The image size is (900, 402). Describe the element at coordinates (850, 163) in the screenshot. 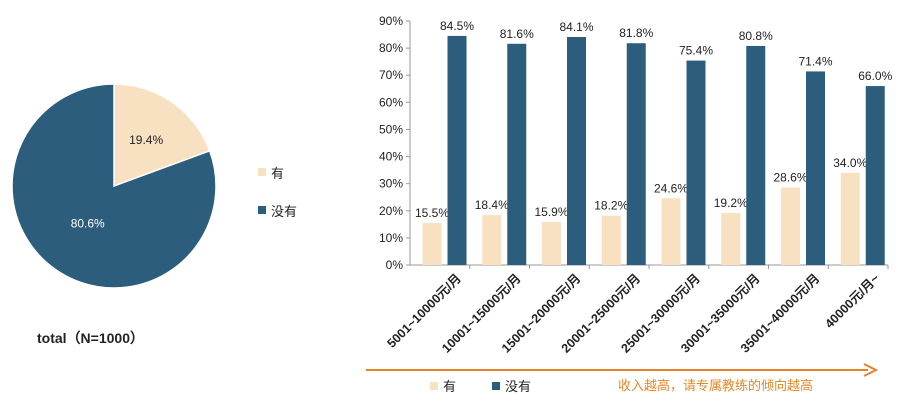

I see `bar-value-label-yes: 34.0%` at that location.